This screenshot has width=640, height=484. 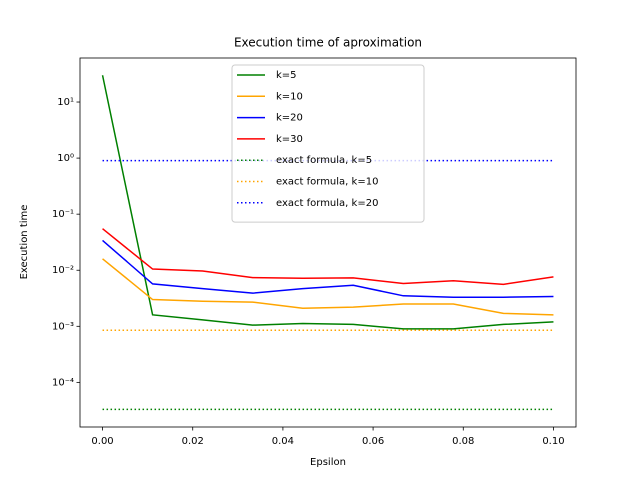 I want to click on x-tick-label: 0.02, so click(x=193, y=441).